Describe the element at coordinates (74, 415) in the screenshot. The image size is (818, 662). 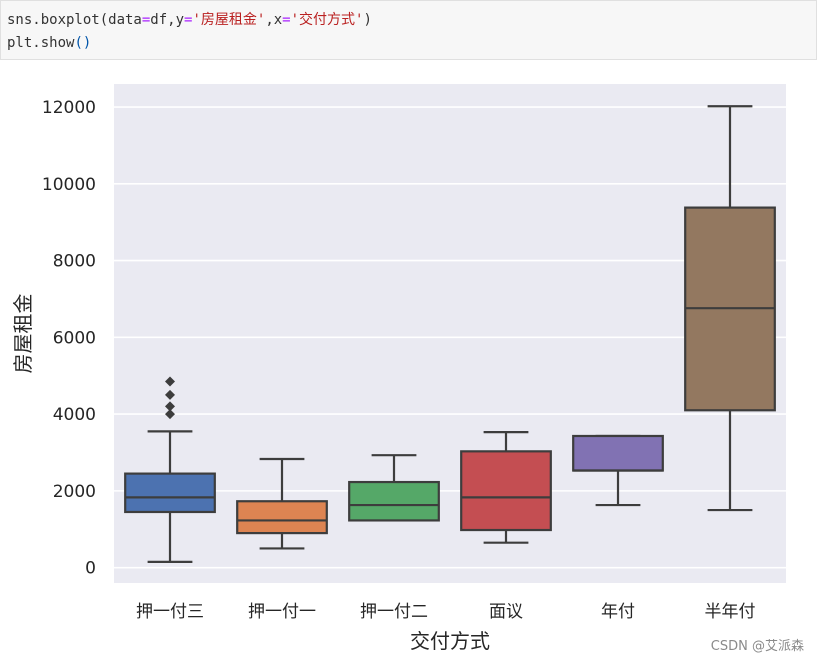
I see `y-tick-label: 4000` at that location.